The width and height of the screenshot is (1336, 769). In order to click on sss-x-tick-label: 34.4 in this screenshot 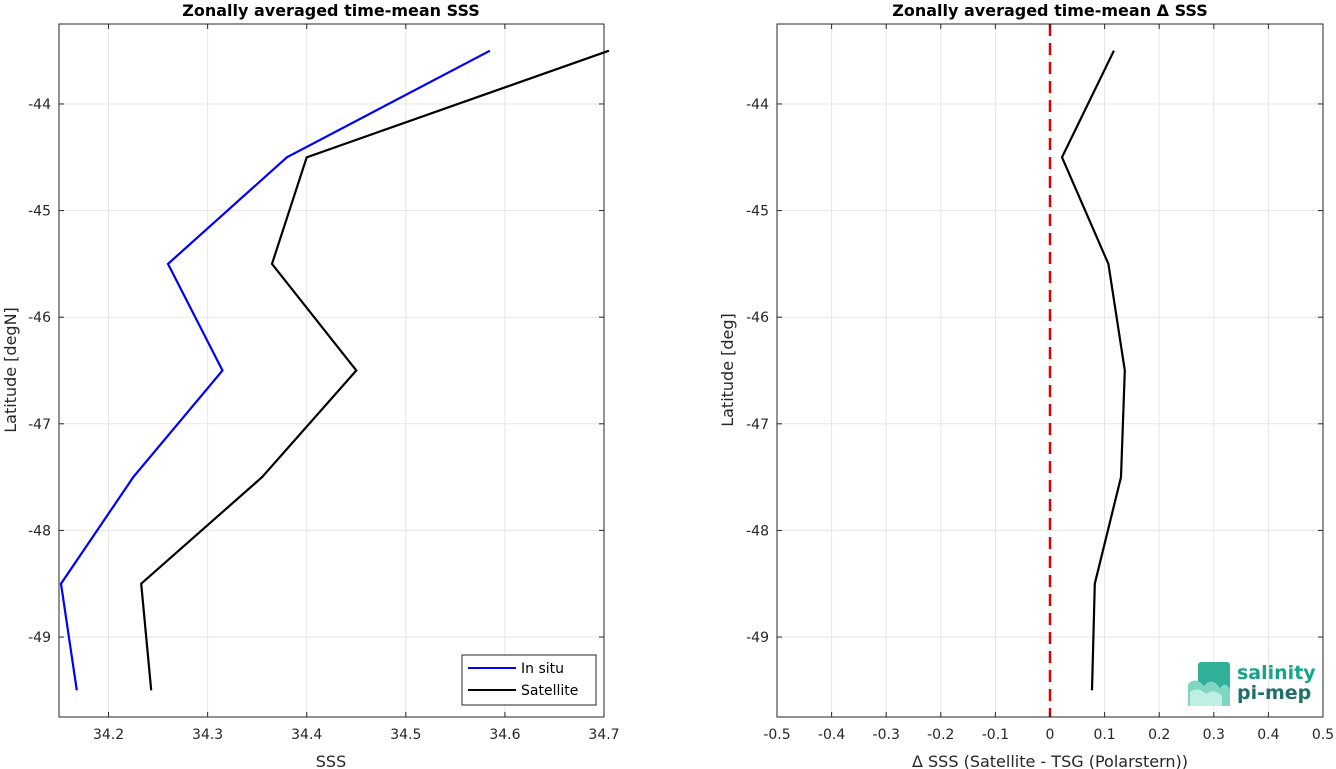, I will do `click(306, 735)`.